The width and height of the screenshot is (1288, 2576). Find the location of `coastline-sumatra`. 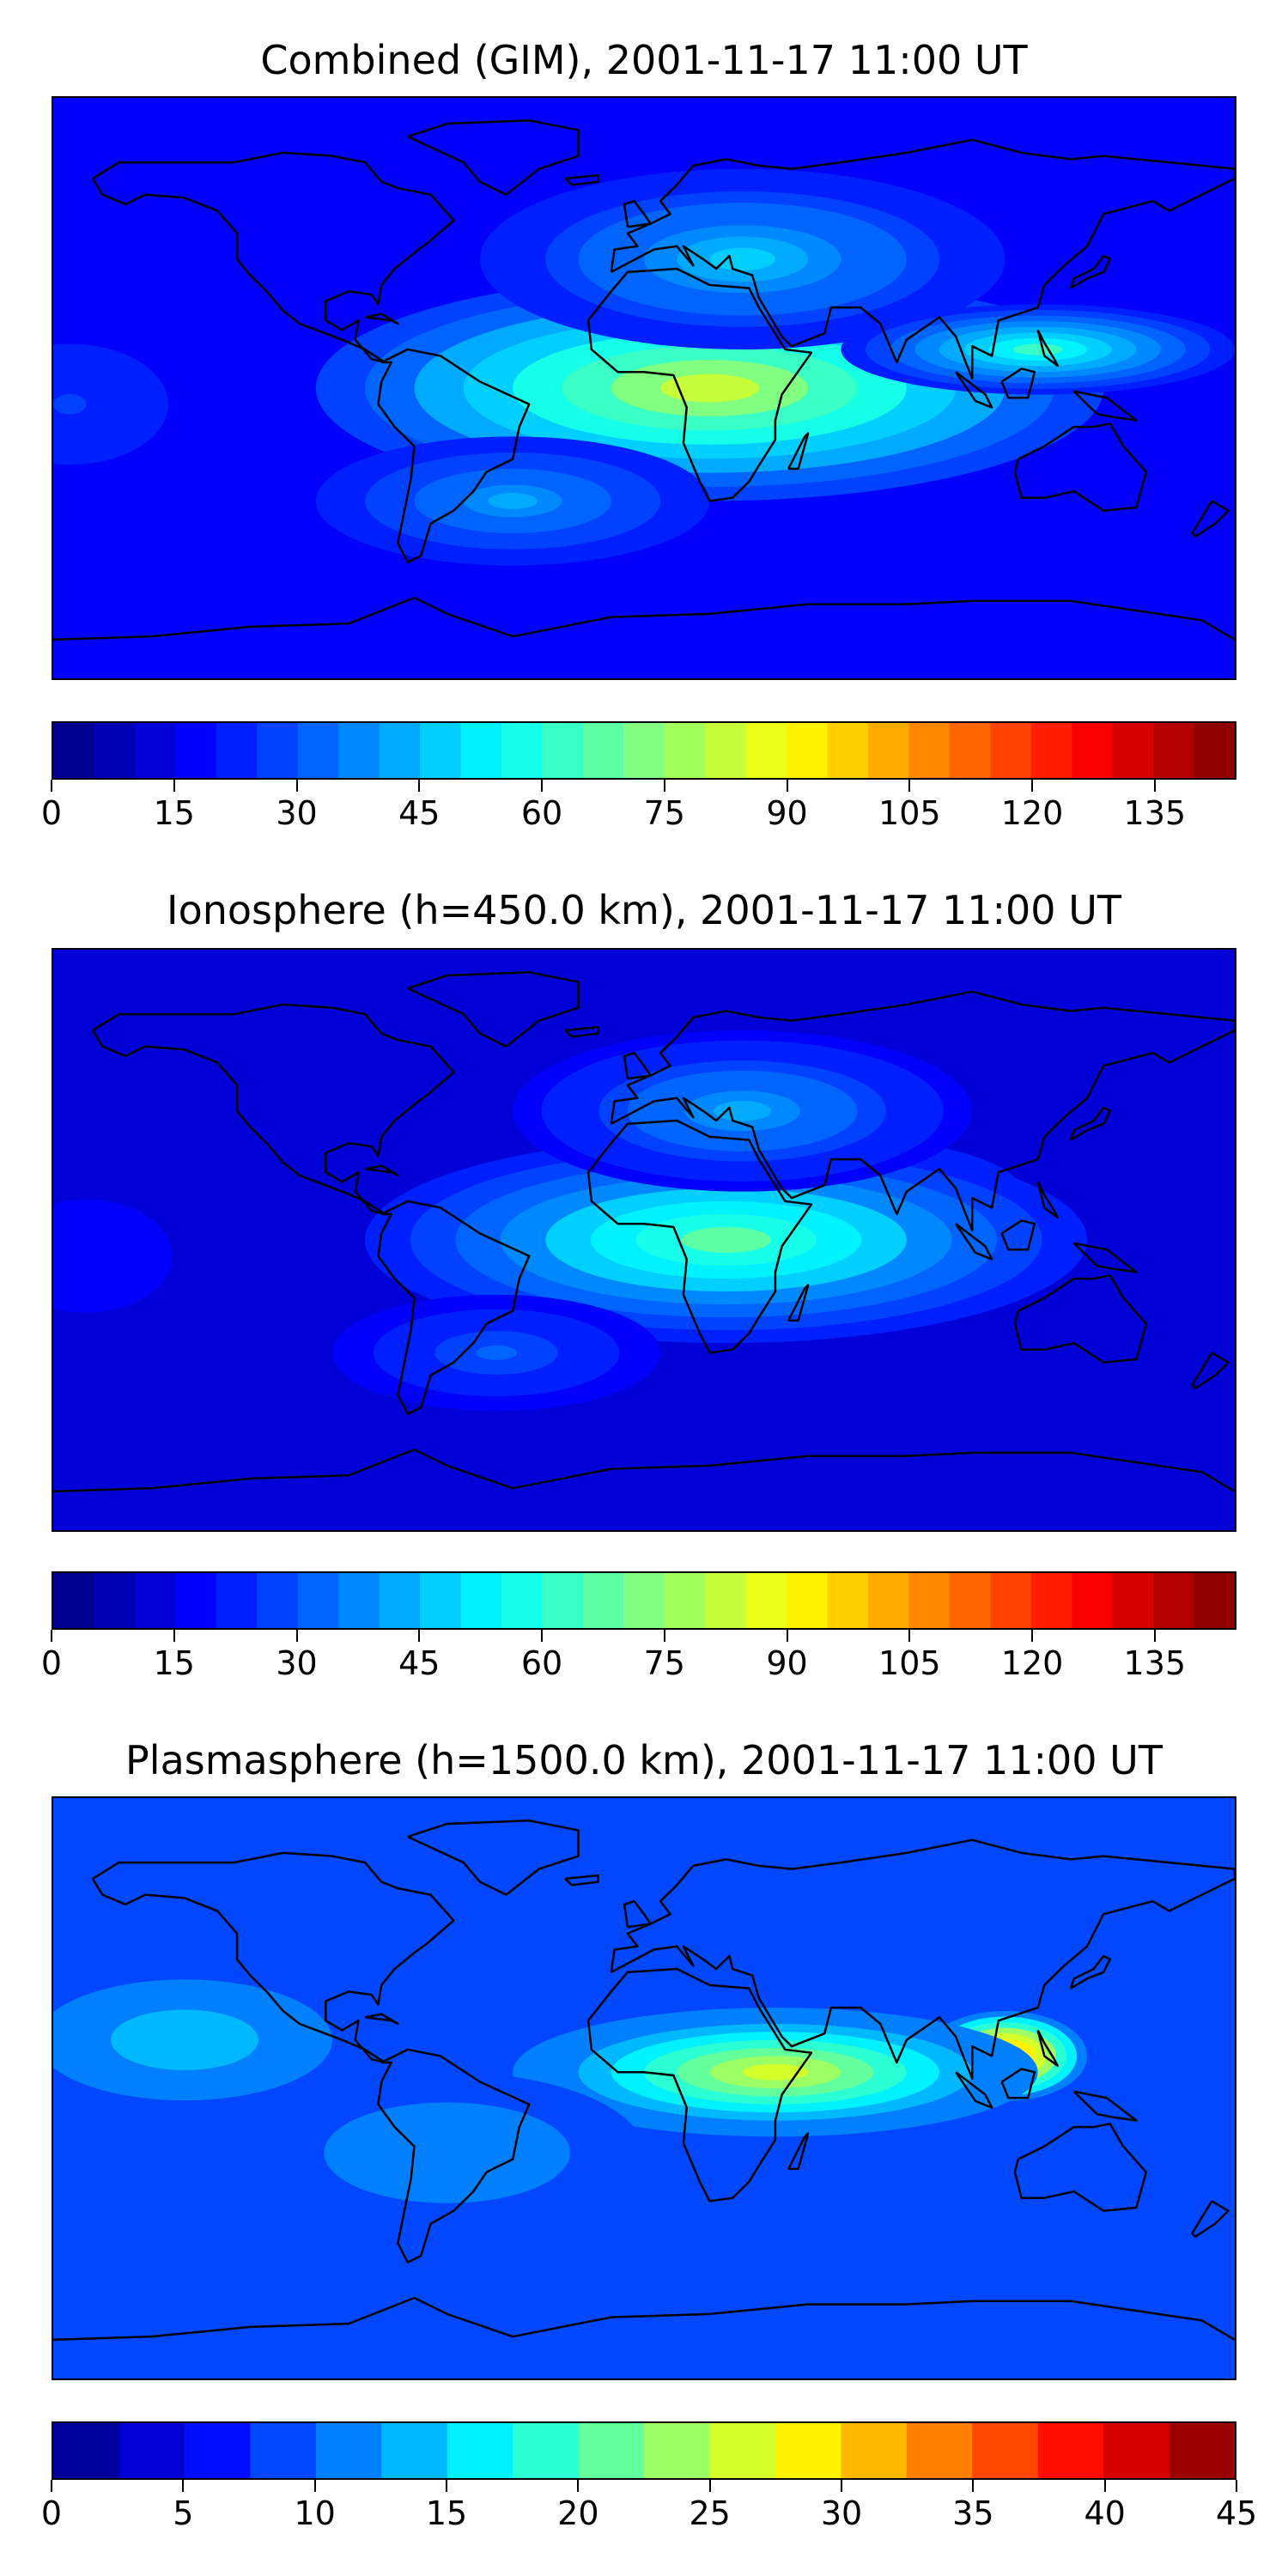

coastline-sumatra is located at coordinates (974, 2090).